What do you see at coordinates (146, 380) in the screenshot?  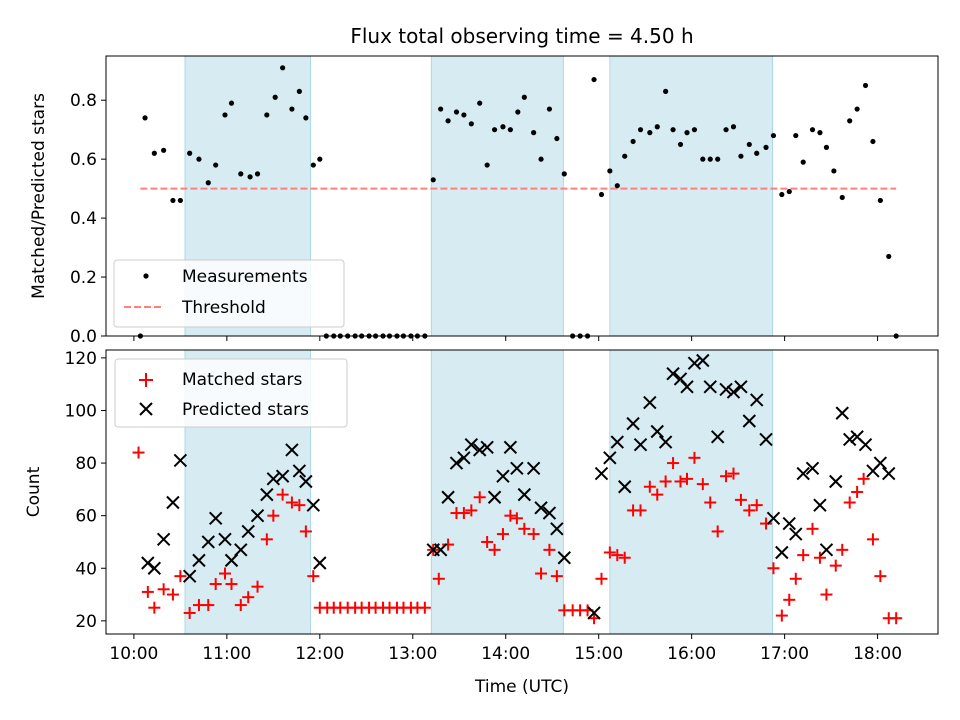 I see `legend-matched-marker` at bounding box center [146, 380].